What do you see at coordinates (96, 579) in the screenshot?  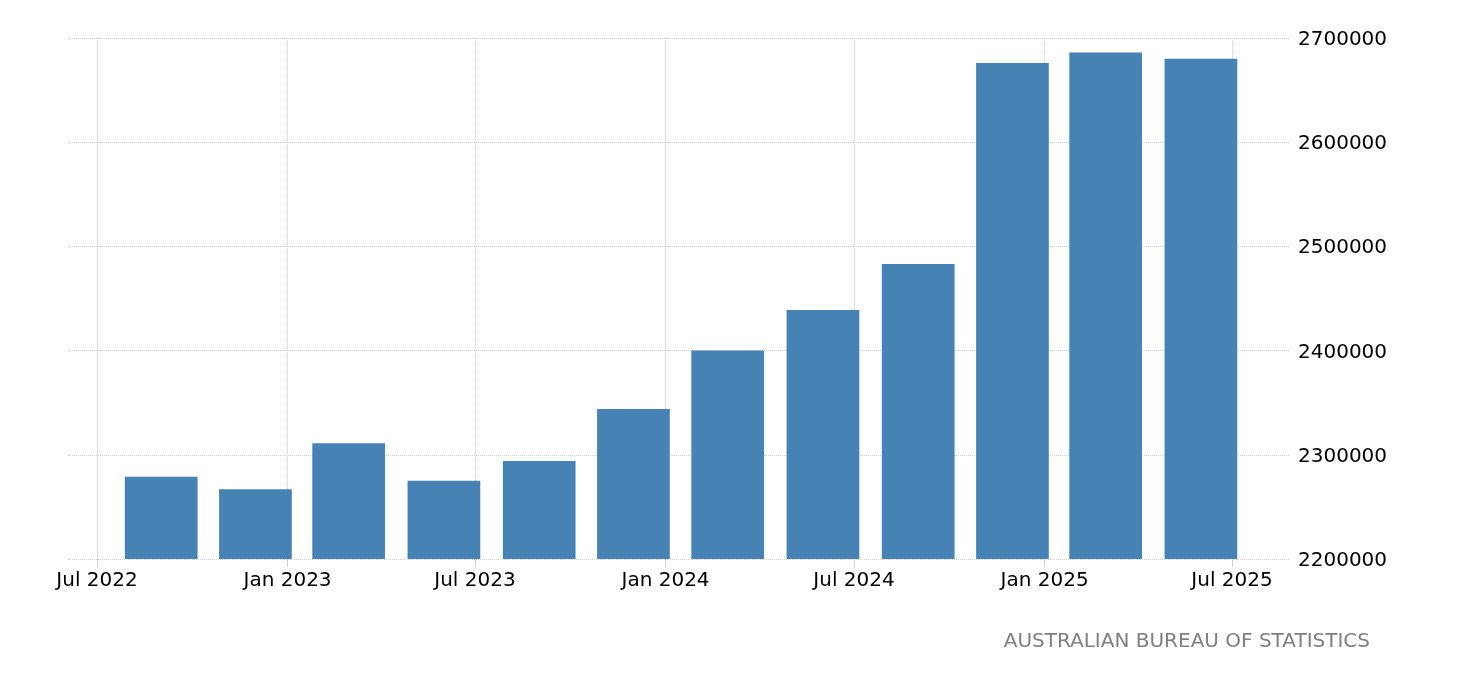 I see `x-tick-label: Jul 2022` at bounding box center [96, 579].